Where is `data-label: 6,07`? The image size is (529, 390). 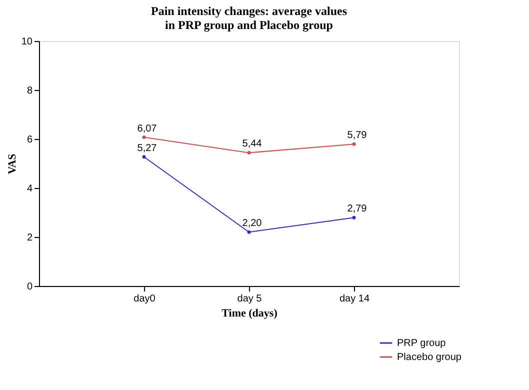 data-label: 6,07 is located at coordinates (147, 128).